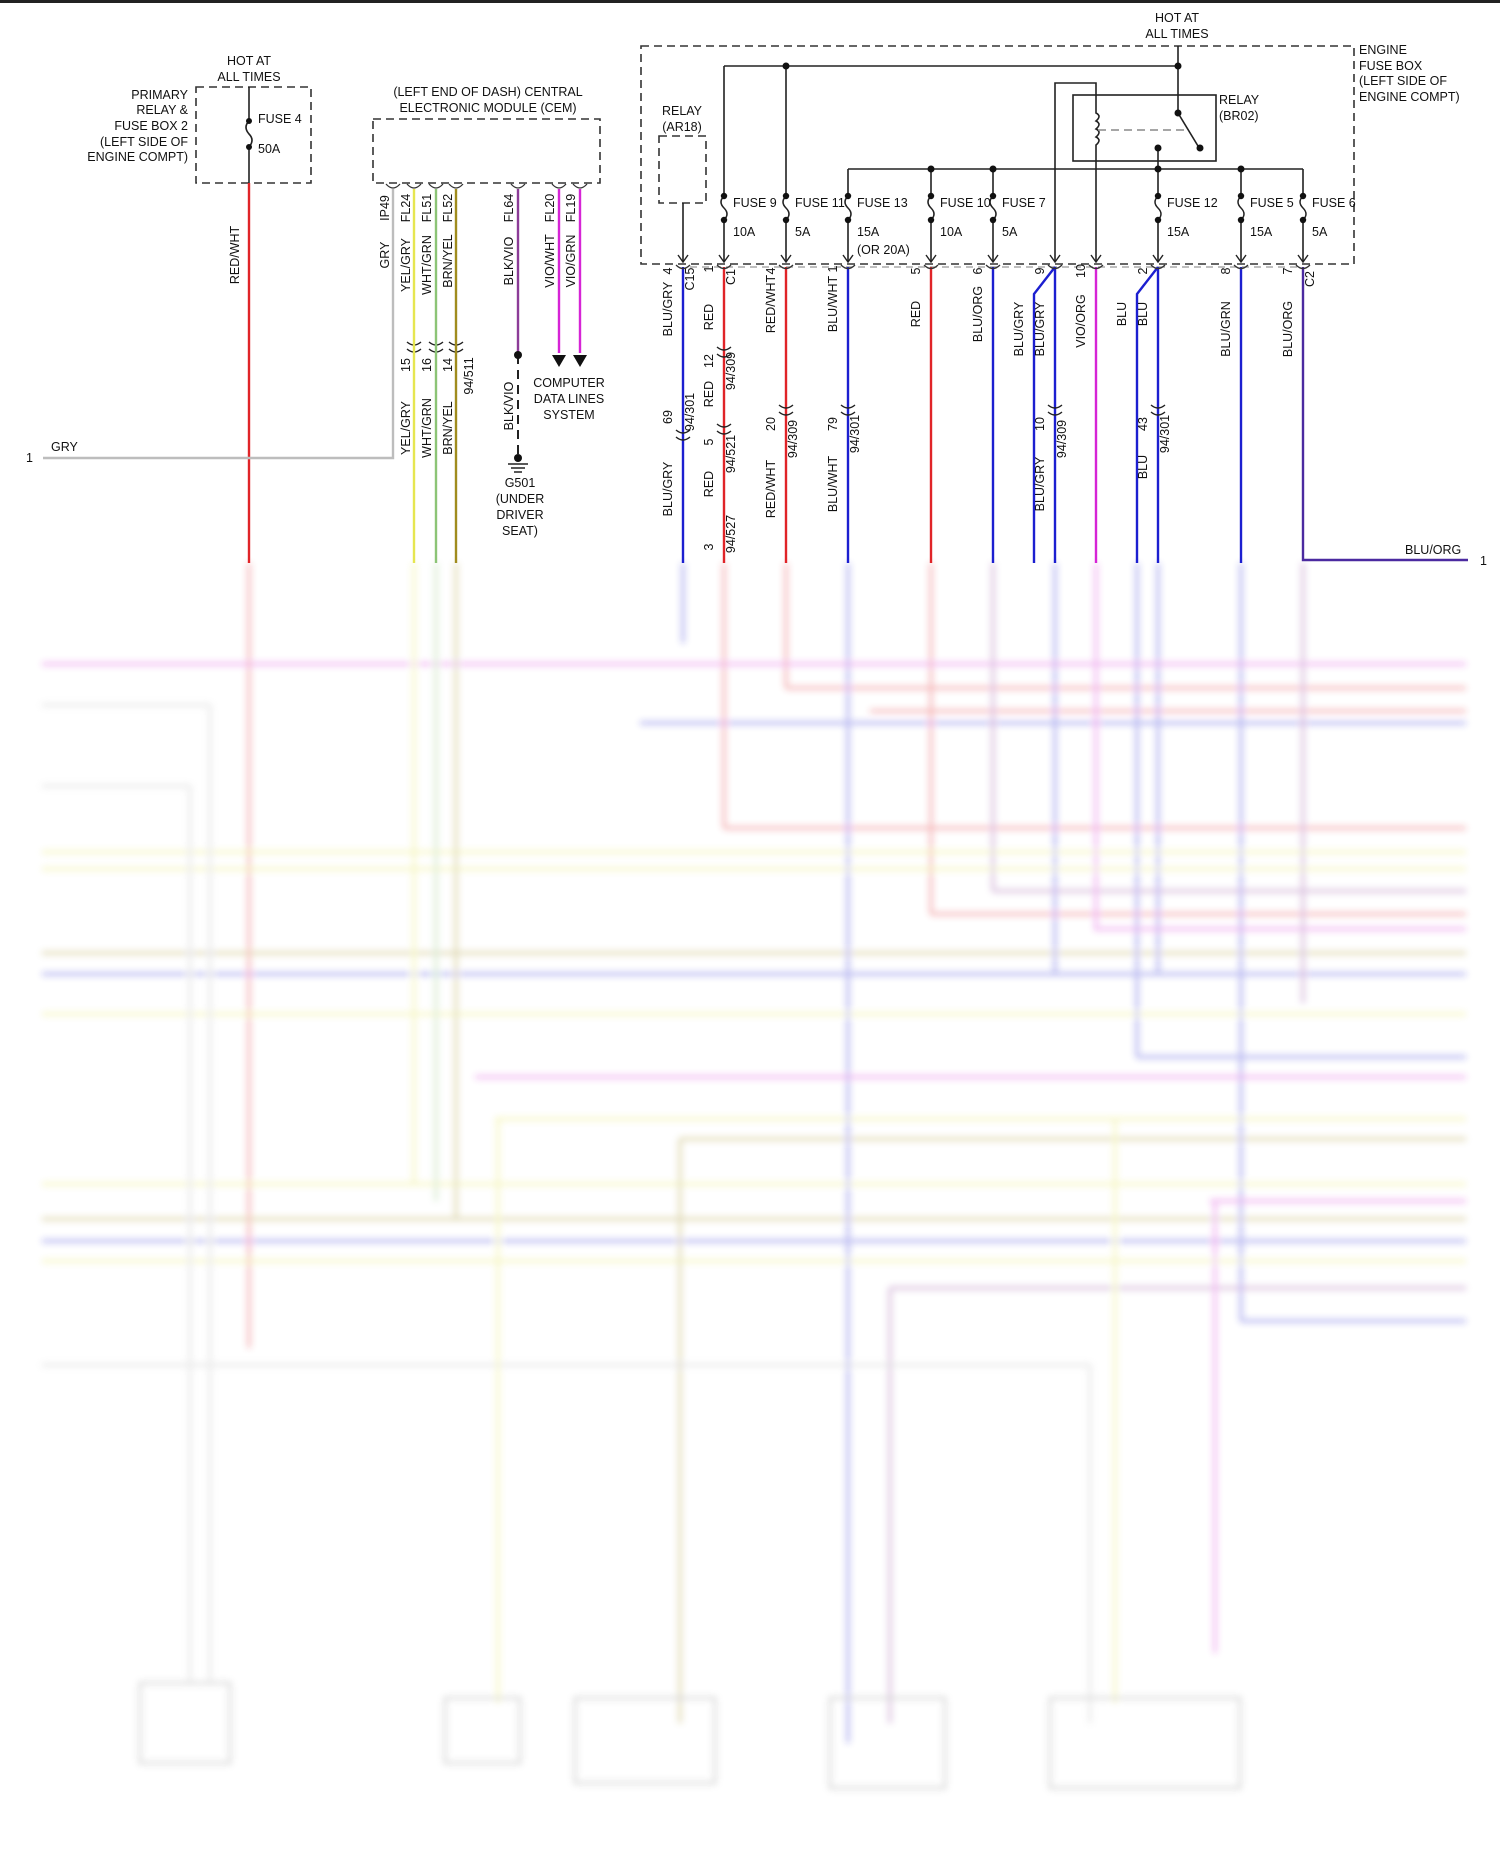  Describe the element at coordinates (682, 169) in the screenshot. I see `relay-ar18-outline` at that location.